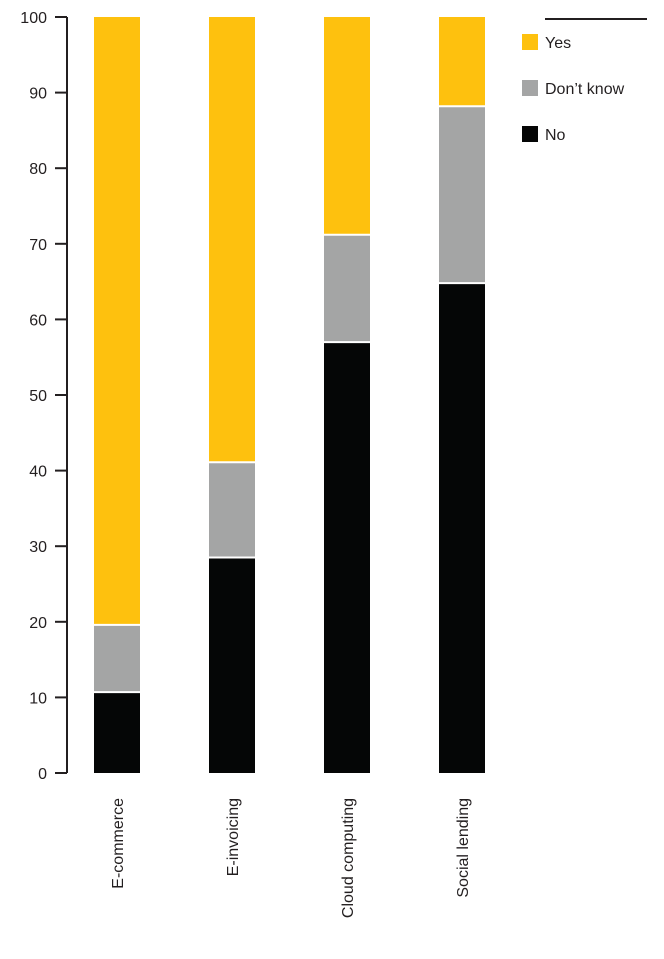 The height and width of the screenshot is (959, 664). I want to click on bar-yes-social-lending, so click(462, 62).